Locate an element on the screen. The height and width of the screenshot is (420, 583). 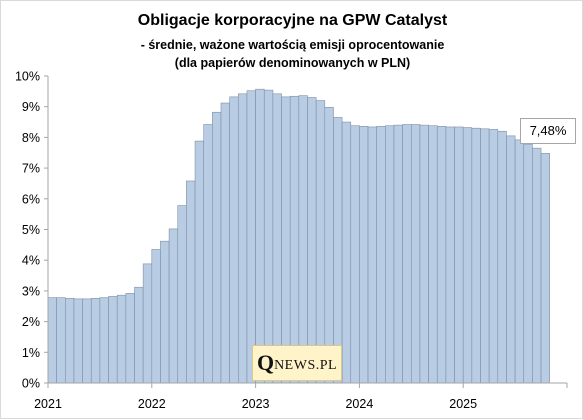
y-tick-label-6: 6% is located at coordinates (31, 199).